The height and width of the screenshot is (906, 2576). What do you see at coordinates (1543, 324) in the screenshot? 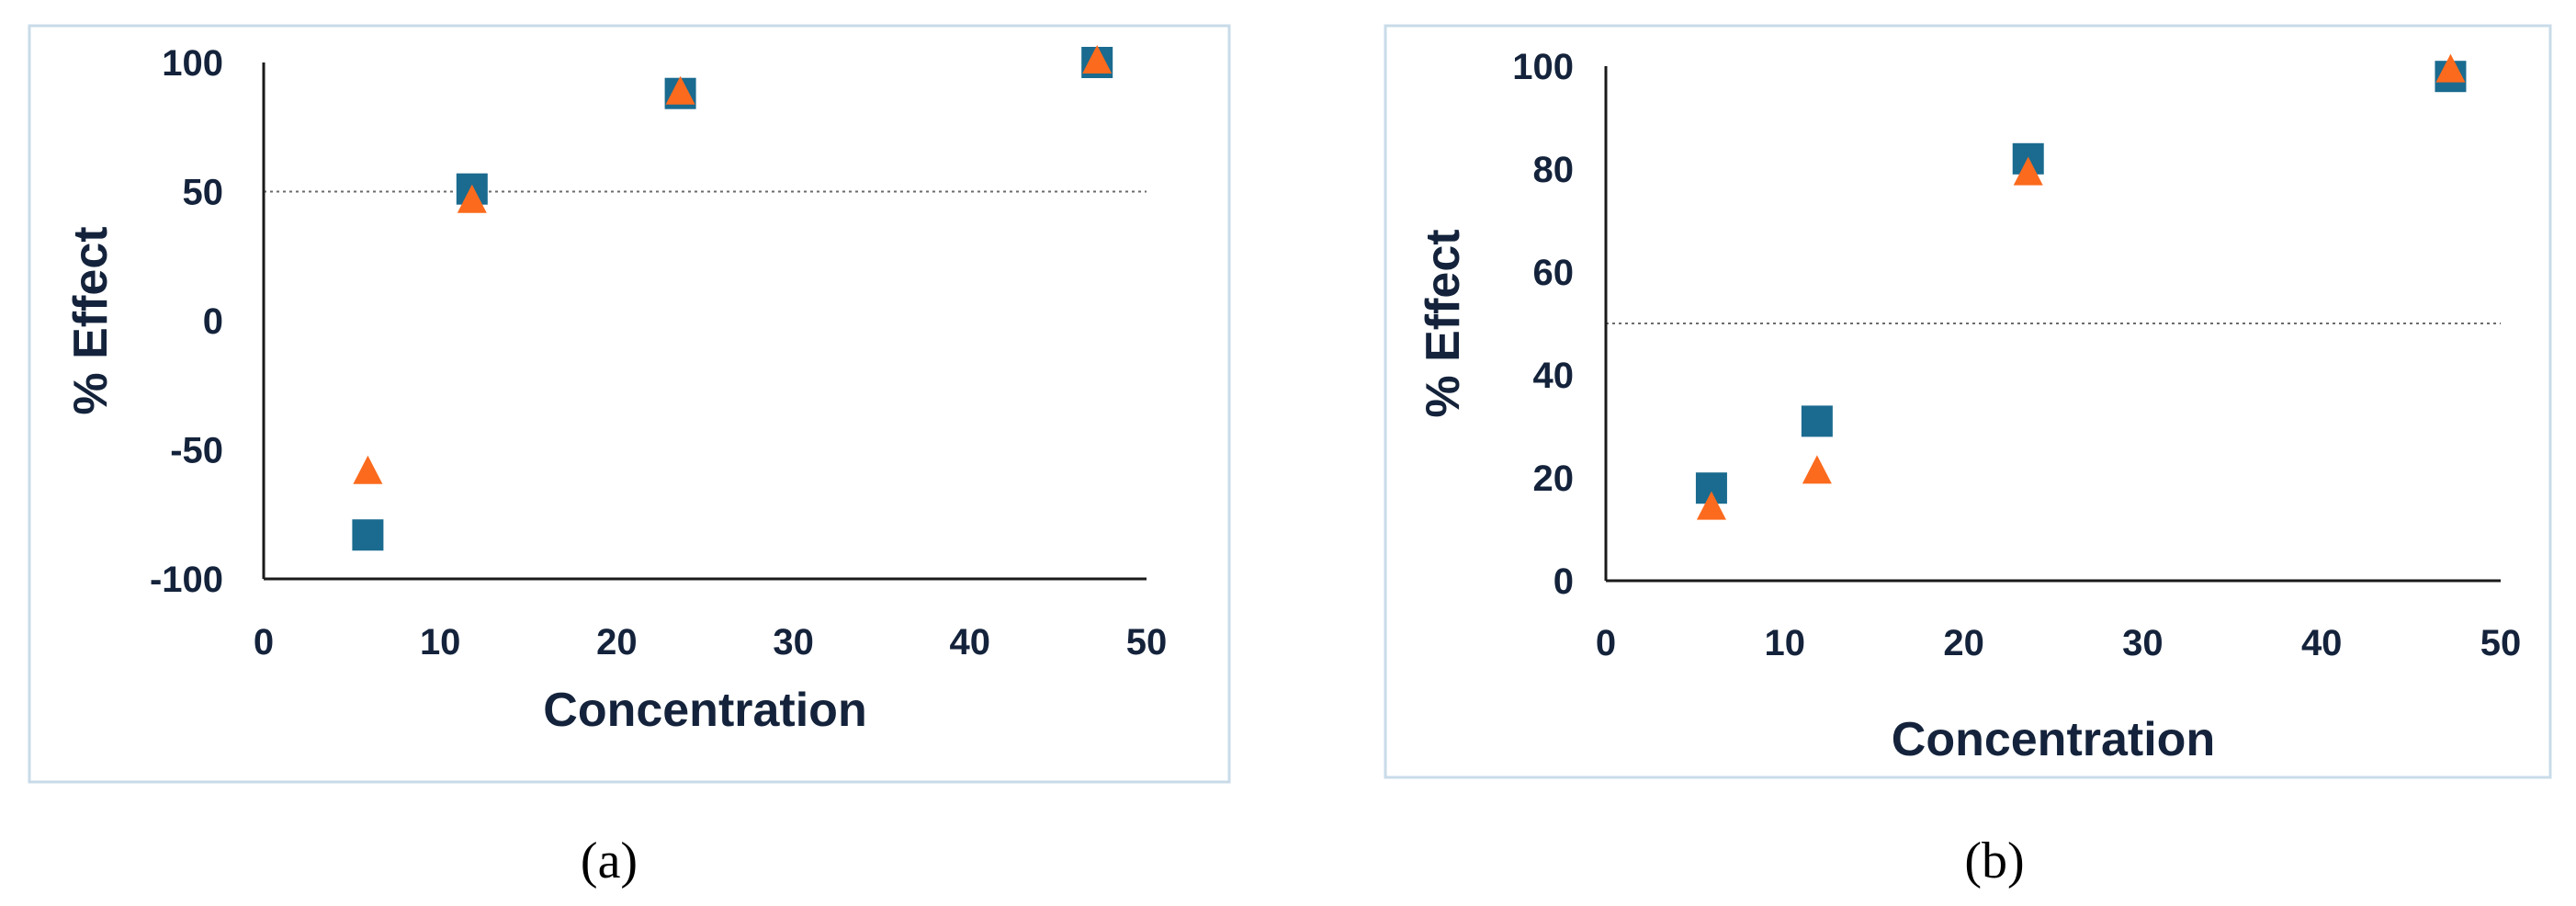
I see `y-tick-labels: 100 80 60 40 20 0` at bounding box center [1543, 324].